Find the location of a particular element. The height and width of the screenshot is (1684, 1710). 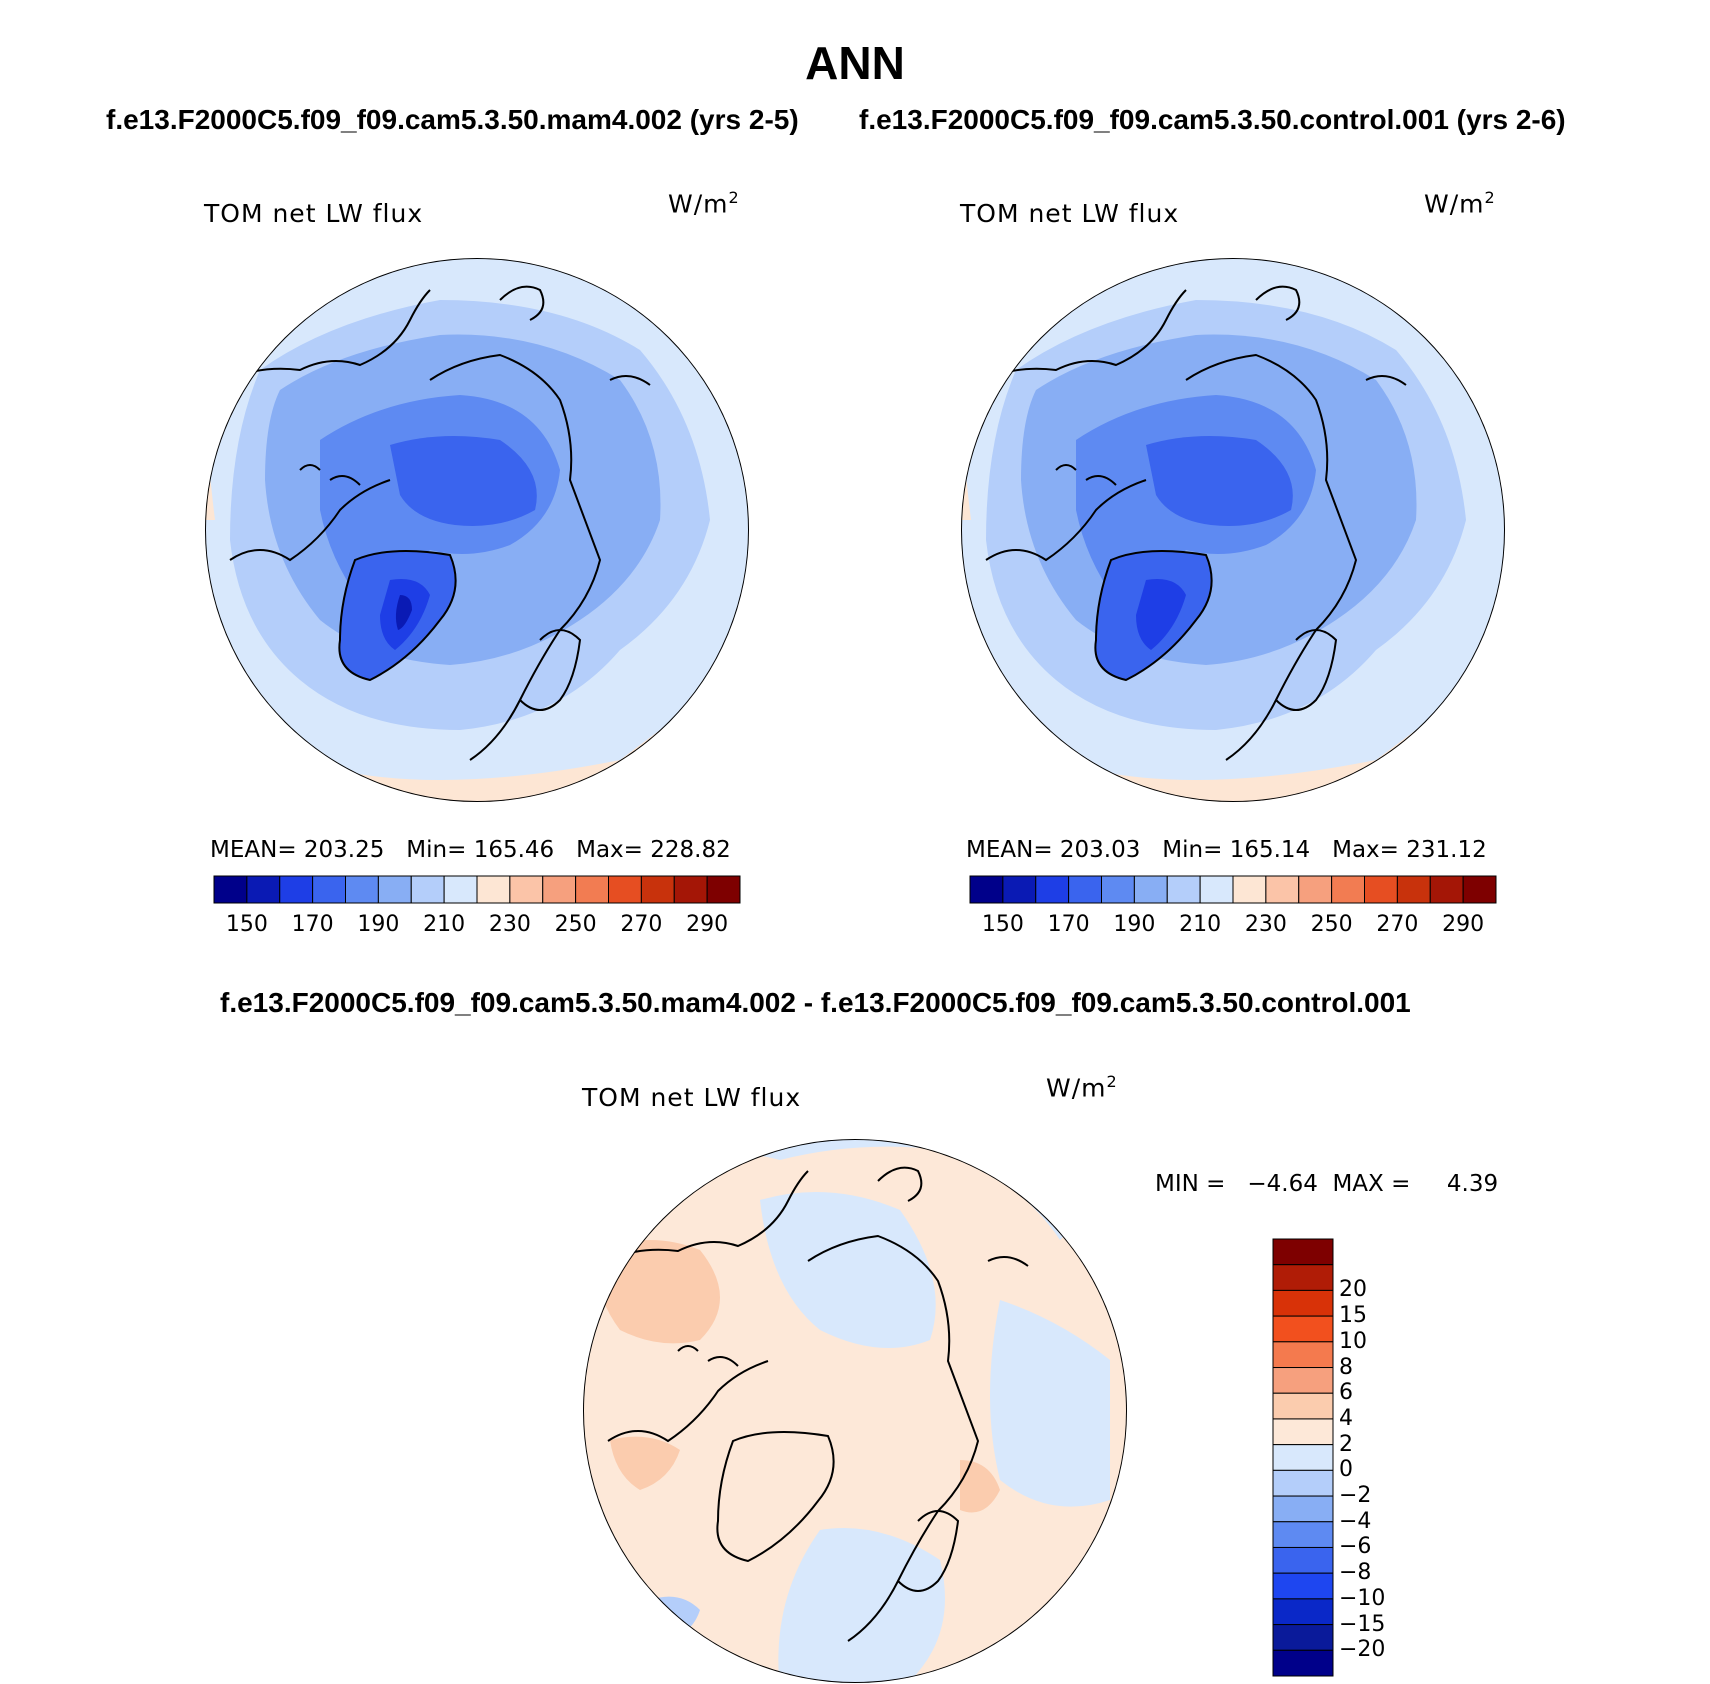

panel2-polar-map is located at coordinates (1233, 530).